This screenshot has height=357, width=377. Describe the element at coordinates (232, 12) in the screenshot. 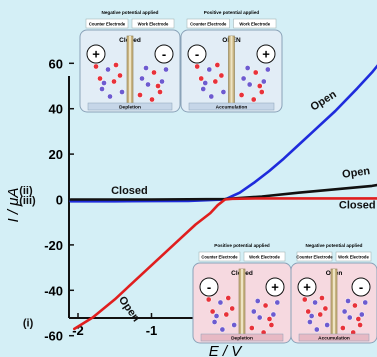

I see `inset-title: Positive potential applied` at that location.